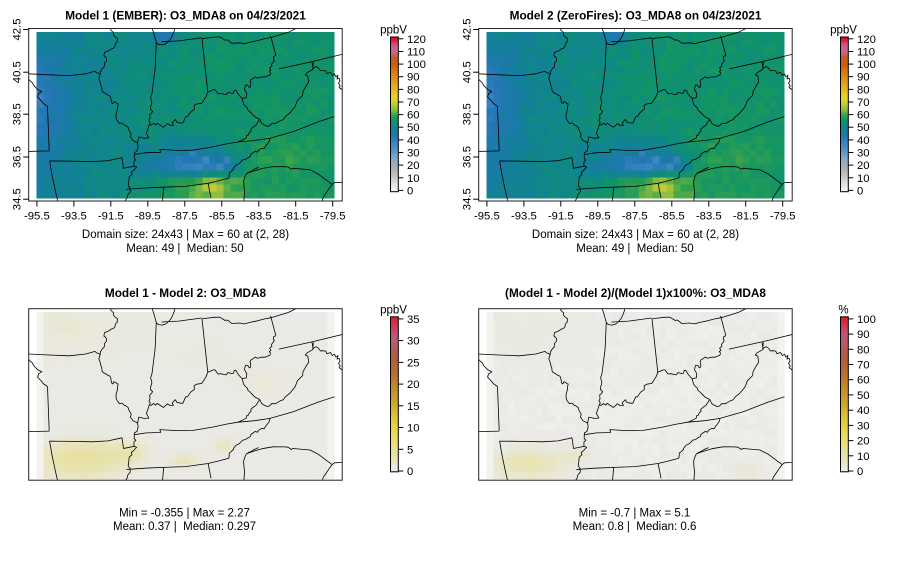 Image resolution: width=900 pixels, height=561 pixels. I want to click on svg-text: 25, so click(413, 363).